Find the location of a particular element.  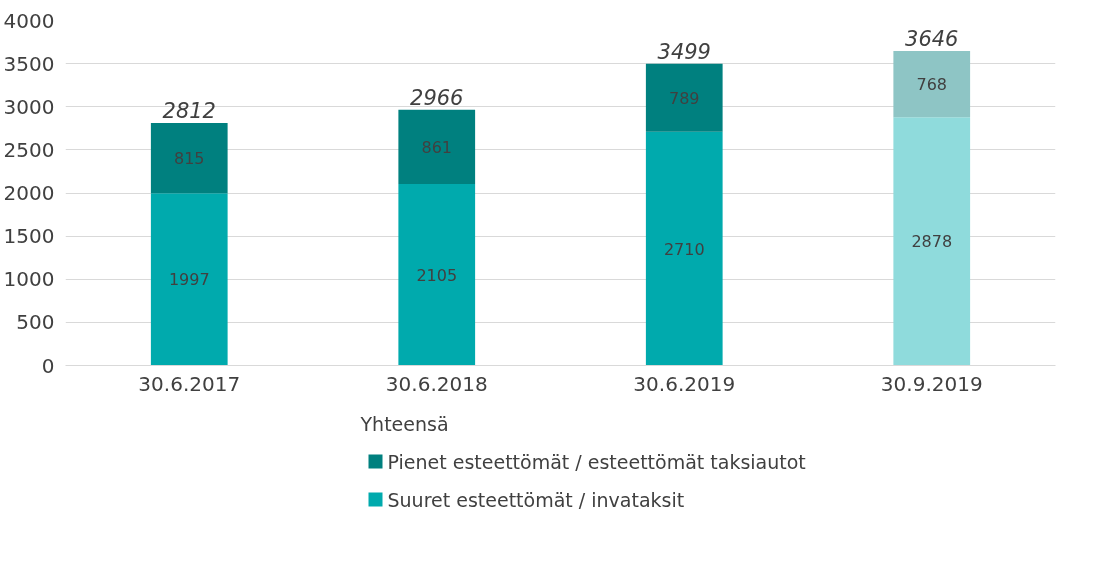

data-label: 1997 is located at coordinates (189, 280).